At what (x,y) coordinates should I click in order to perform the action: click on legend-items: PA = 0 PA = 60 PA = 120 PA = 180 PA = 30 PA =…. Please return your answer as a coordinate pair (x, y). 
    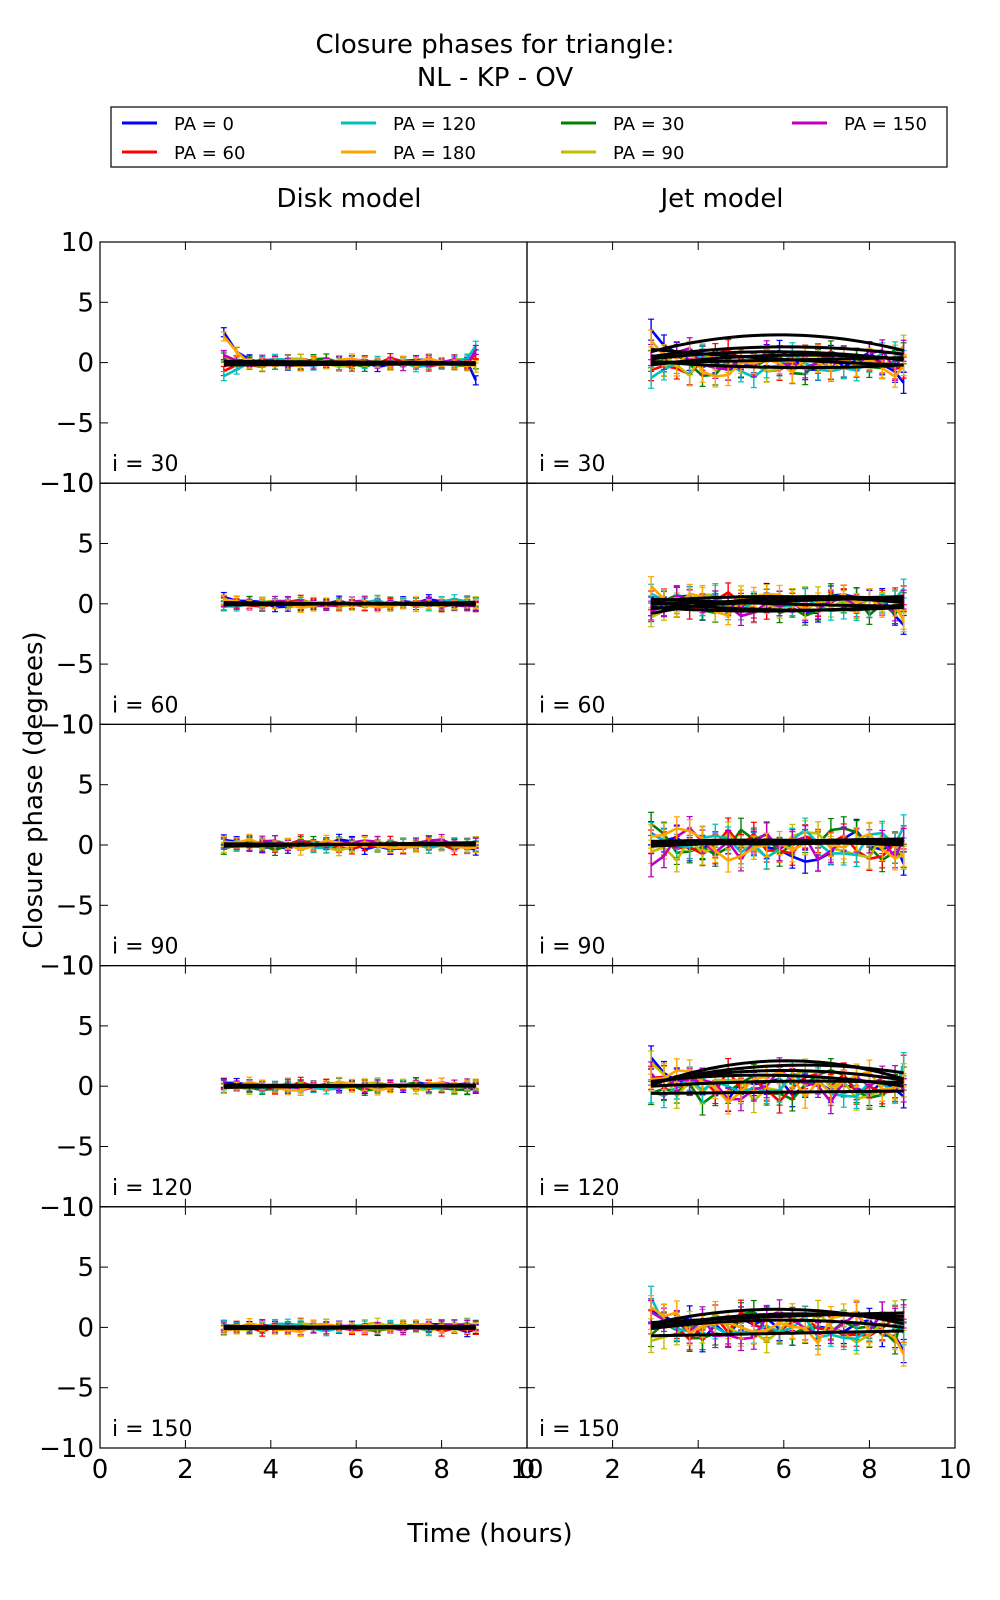
    Looking at the image, I should click on (524, 139).